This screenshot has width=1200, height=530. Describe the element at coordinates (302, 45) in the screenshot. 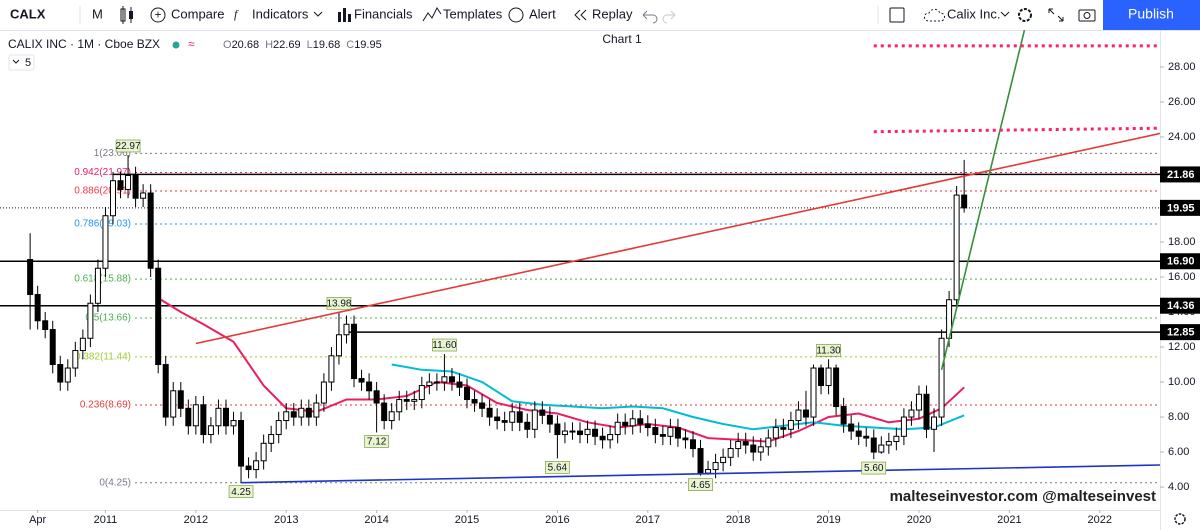

I see `legend-ohlc: O20.68 H22.69 L19.68 C19.95` at that location.